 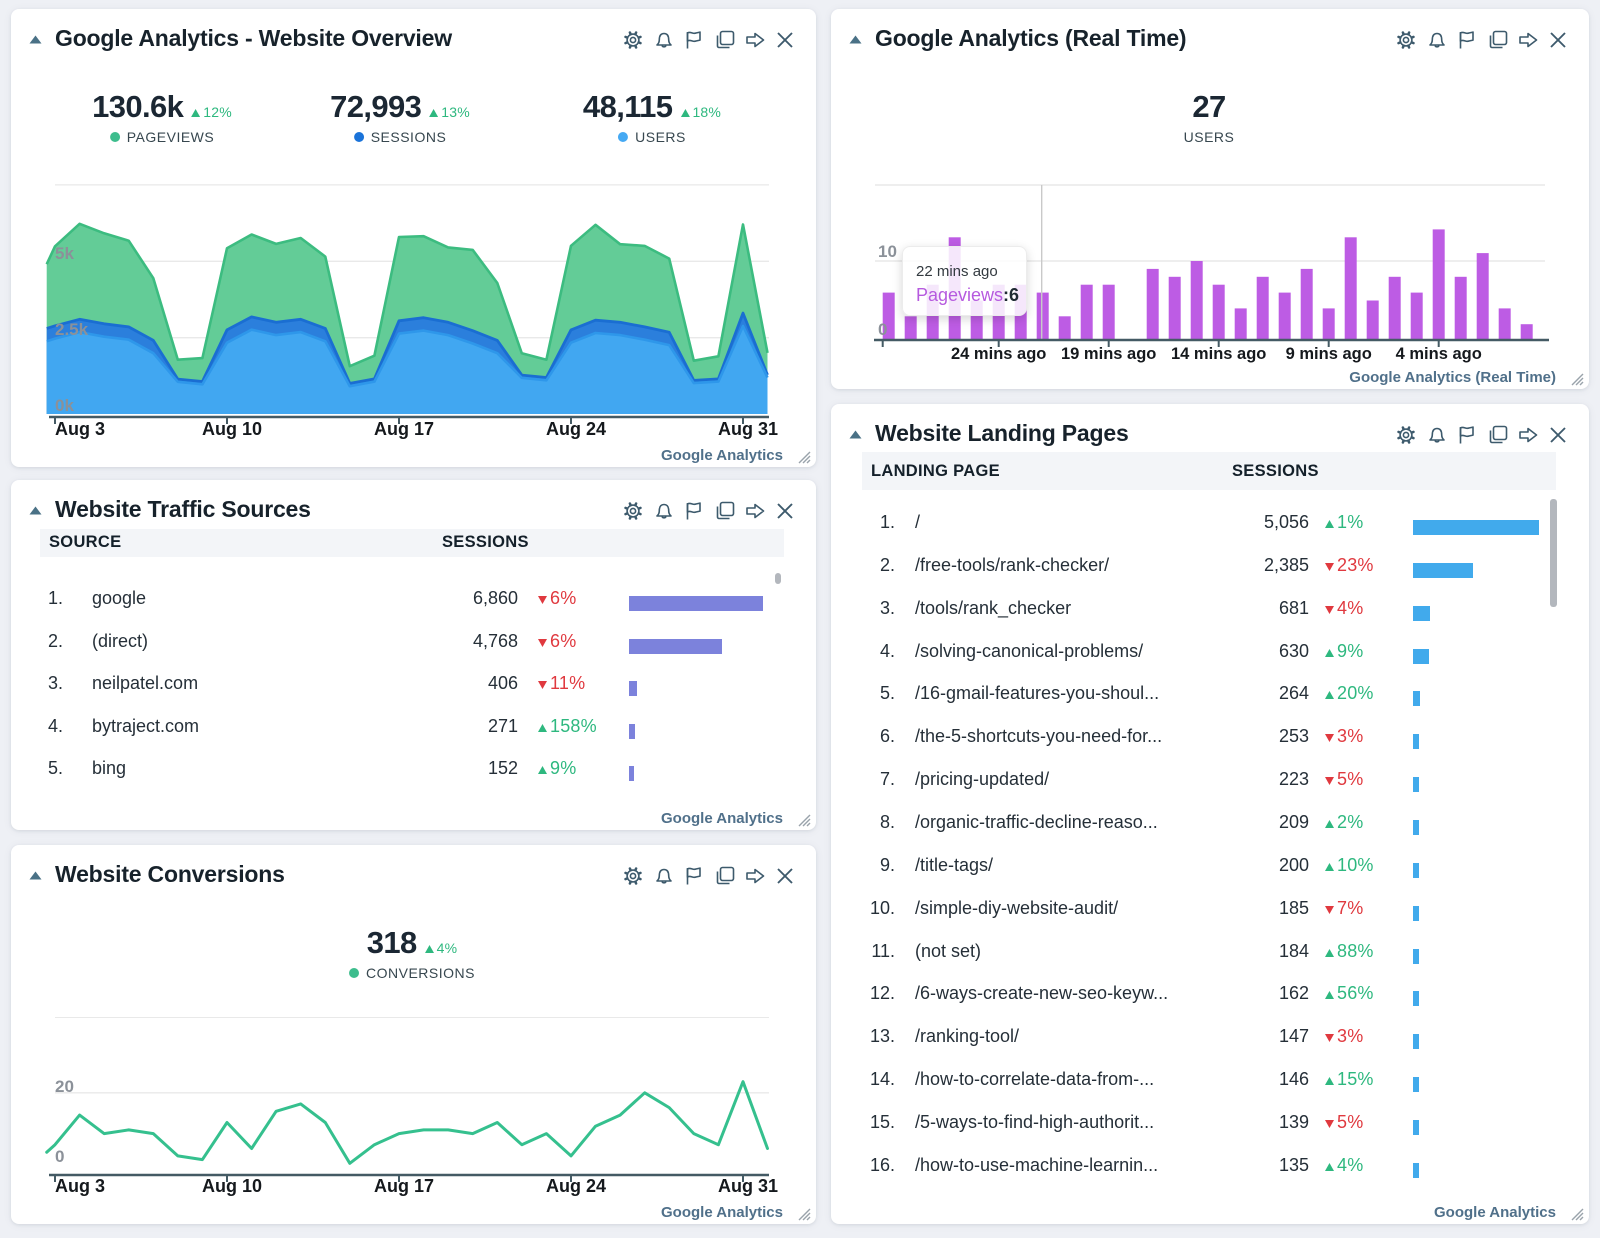 What do you see at coordinates (64, 405) in the screenshot?
I see `svg-text: 0k` at bounding box center [64, 405].